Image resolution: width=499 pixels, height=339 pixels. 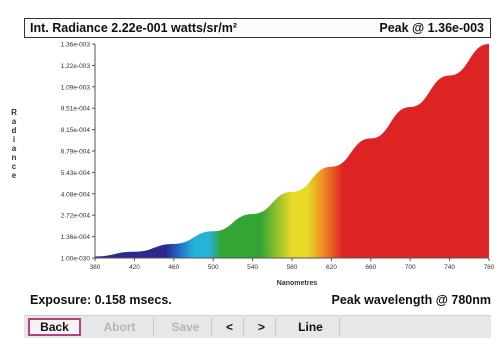 What do you see at coordinates (14, 175) in the screenshot?
I see `y-axis-label-letter: e` at bounding box center [14, 175].